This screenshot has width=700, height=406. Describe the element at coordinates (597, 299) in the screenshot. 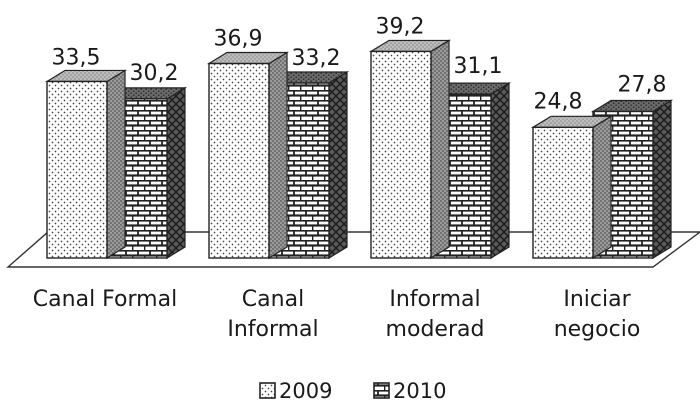

I see `category-label-line: Iniciar` at that location.